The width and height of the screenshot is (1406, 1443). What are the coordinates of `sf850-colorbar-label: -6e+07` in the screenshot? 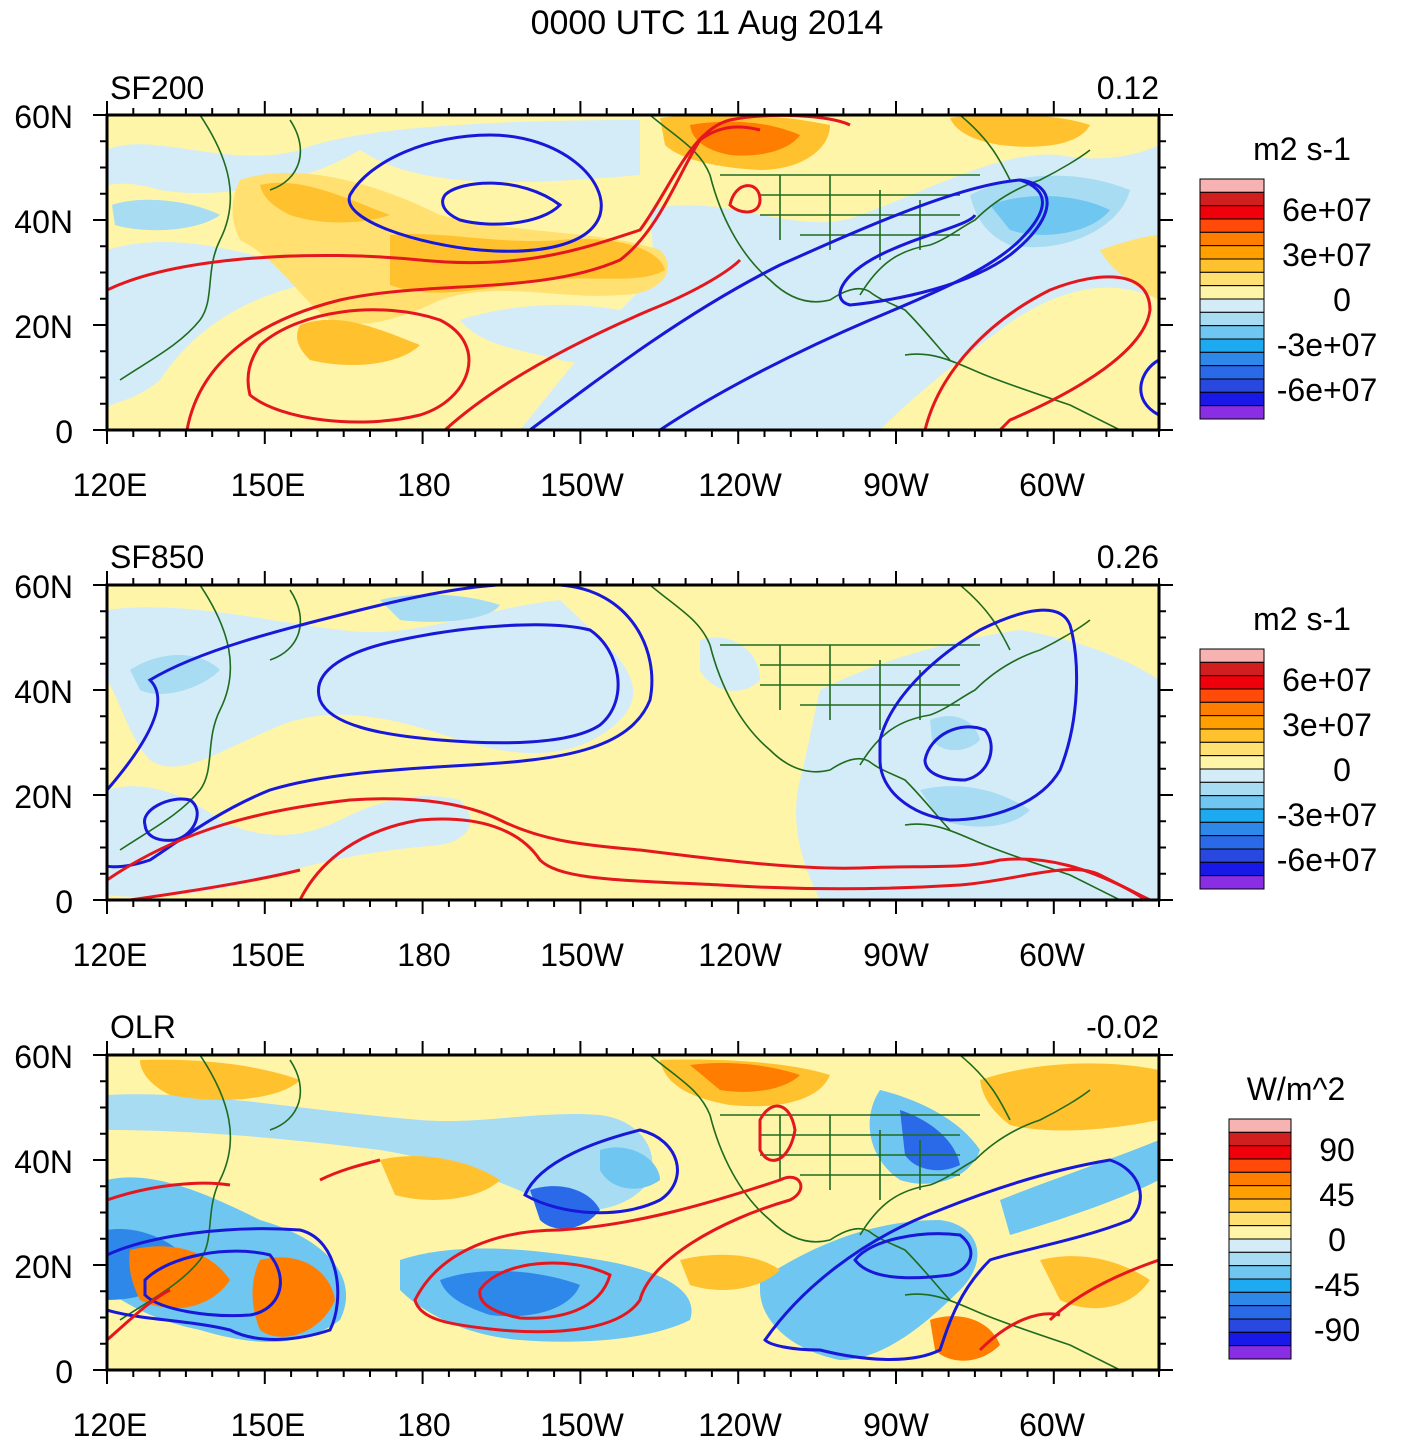 It's located at (1327, 860).